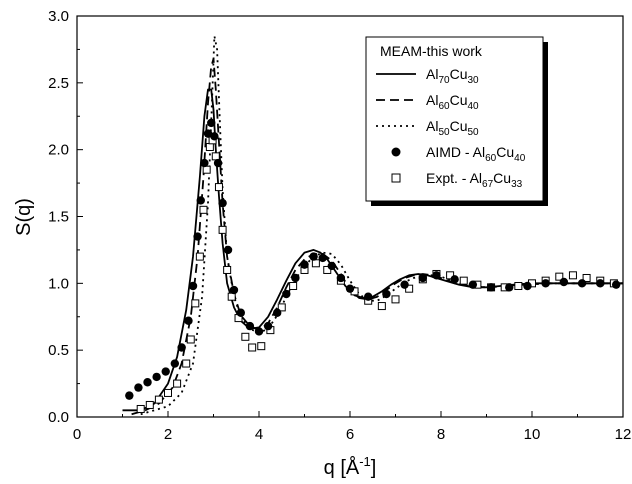  I want to click on legend-label-part: 60, so click(444, 106).